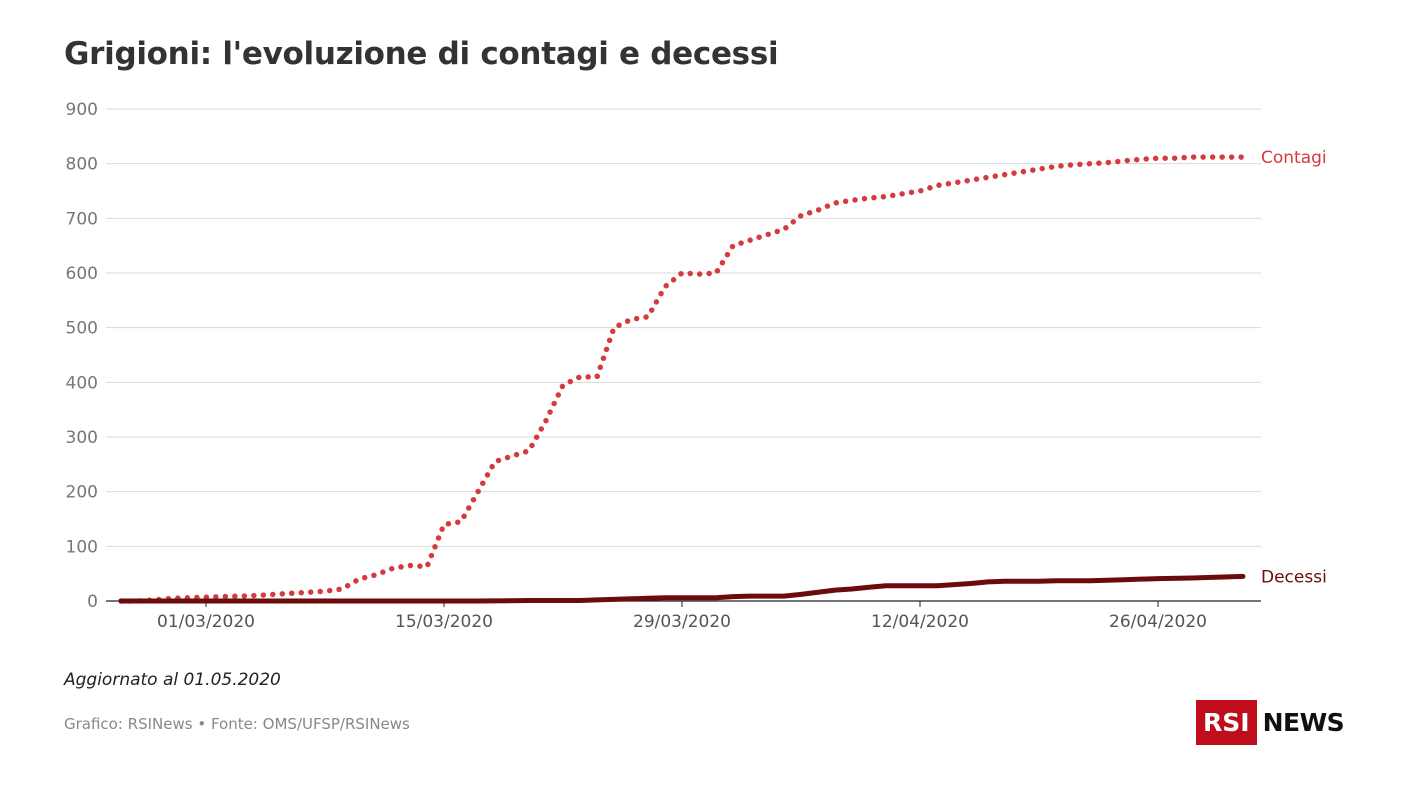 The image size is (1408, 792). Describe the element at coordinates (82, 274) in the screenshot. I see `y-tick-label: 600` at that location.